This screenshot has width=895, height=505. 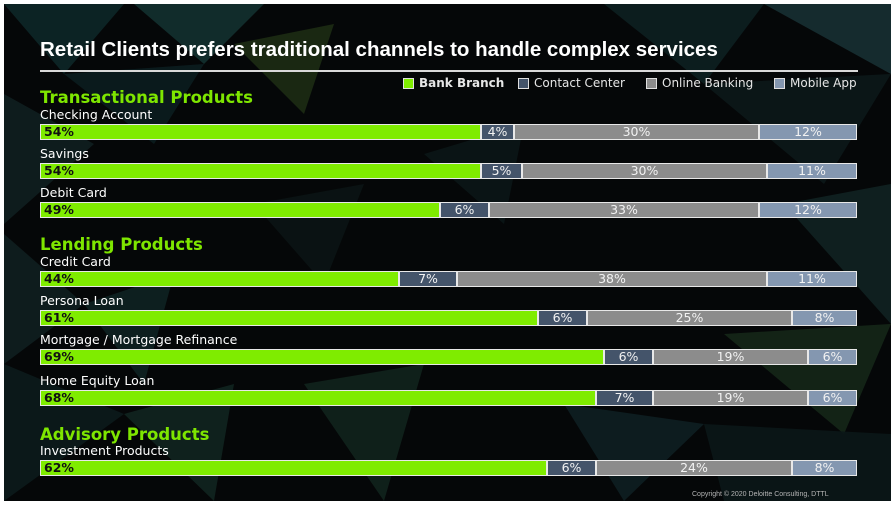 I want to click on legend-label-online-banking: Online Banking, so click(x=708, y=83).